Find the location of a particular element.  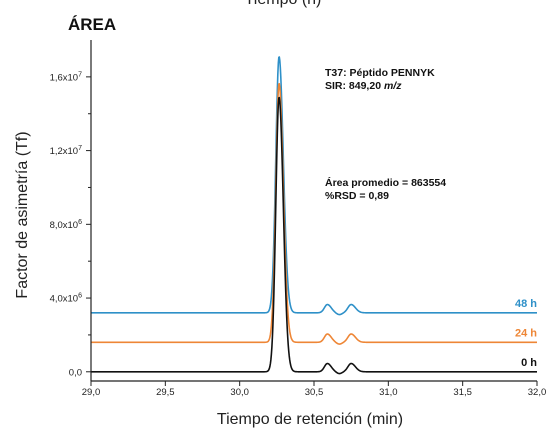

y-tick-label: 1,2x10⁷ is located at coordinates (66, 151).